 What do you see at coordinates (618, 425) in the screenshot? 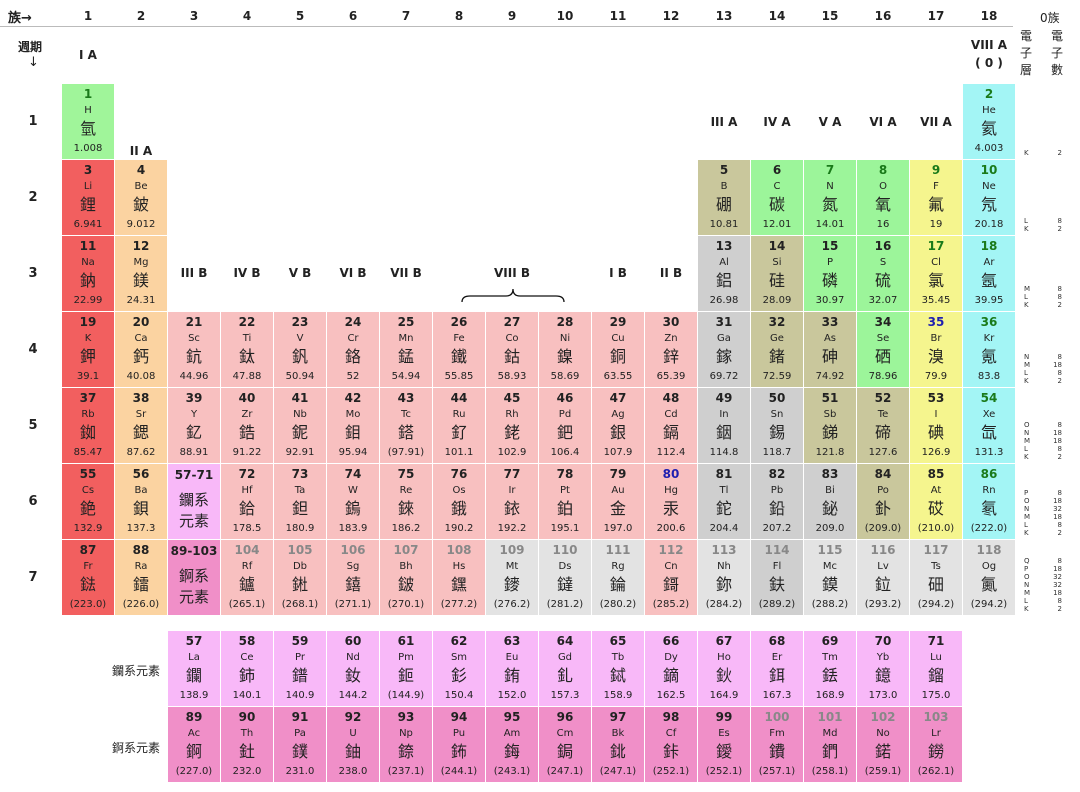
I see `element-Ag: 47 Ag 銀 107.9` at bounding box center [618, 425].